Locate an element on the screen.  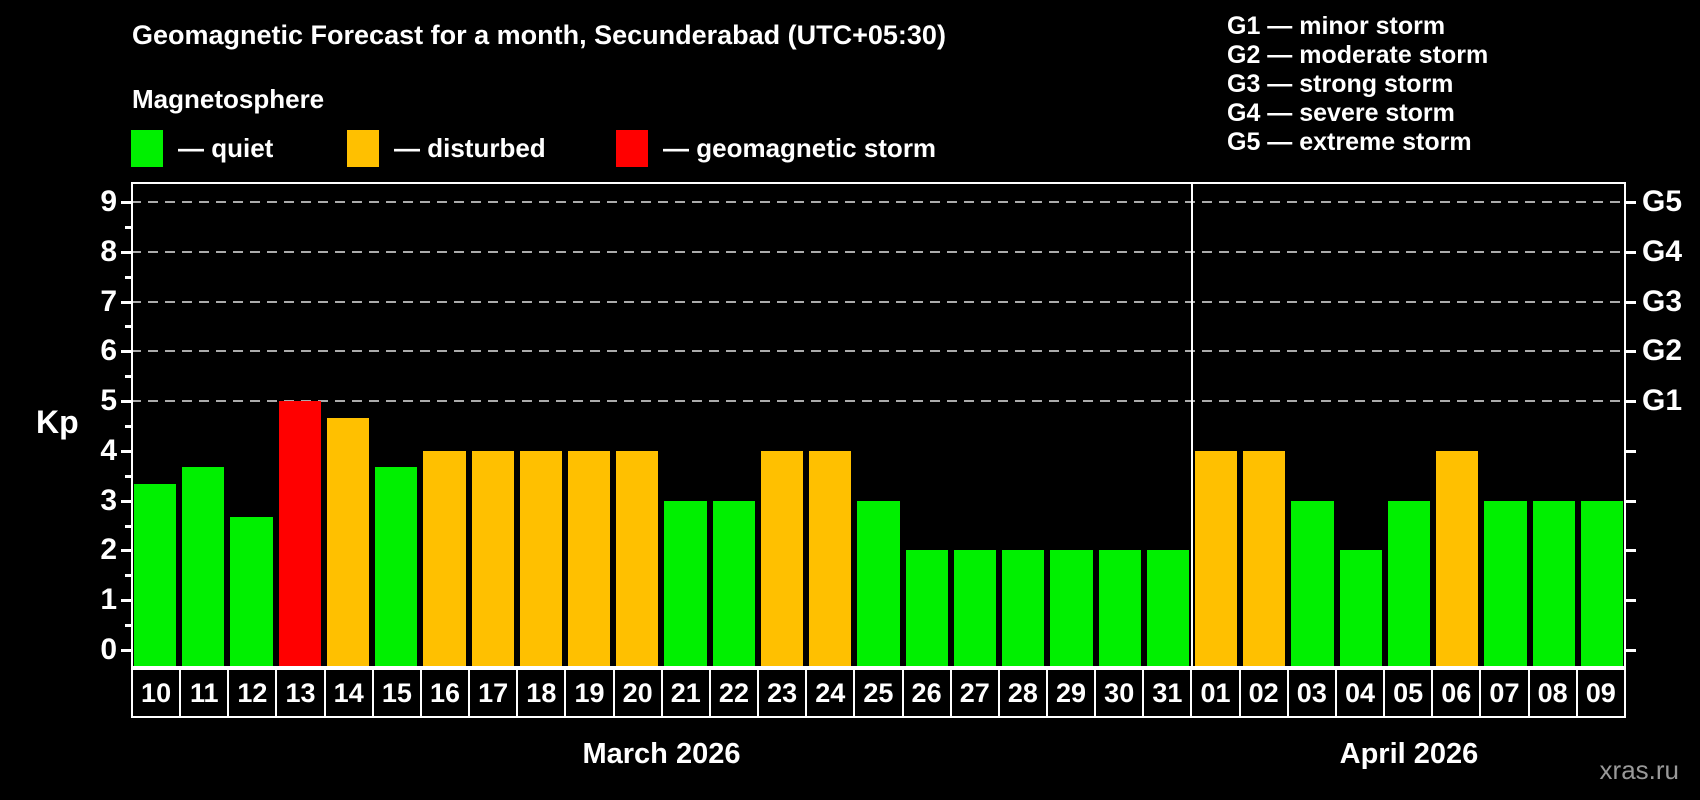
day-label-20: 20 is located at coordinates (638, 693).